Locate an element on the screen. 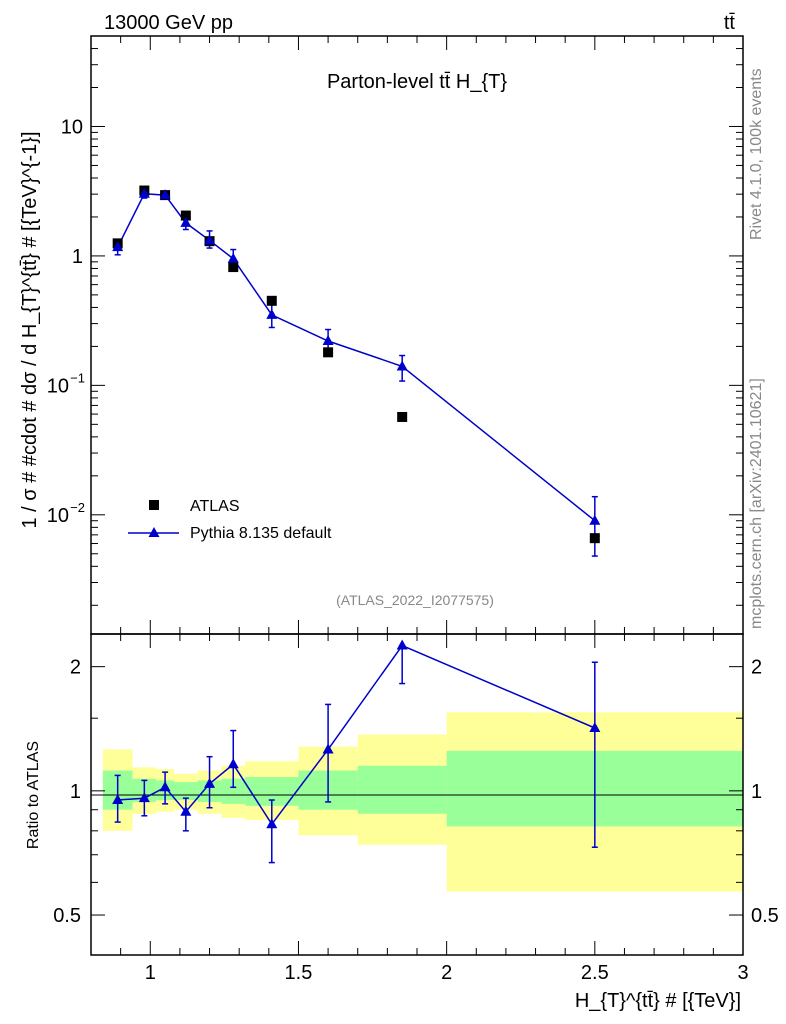 This screenshot has width=786, height=1024. legend-data-marker is located at coordinates (154, 505).